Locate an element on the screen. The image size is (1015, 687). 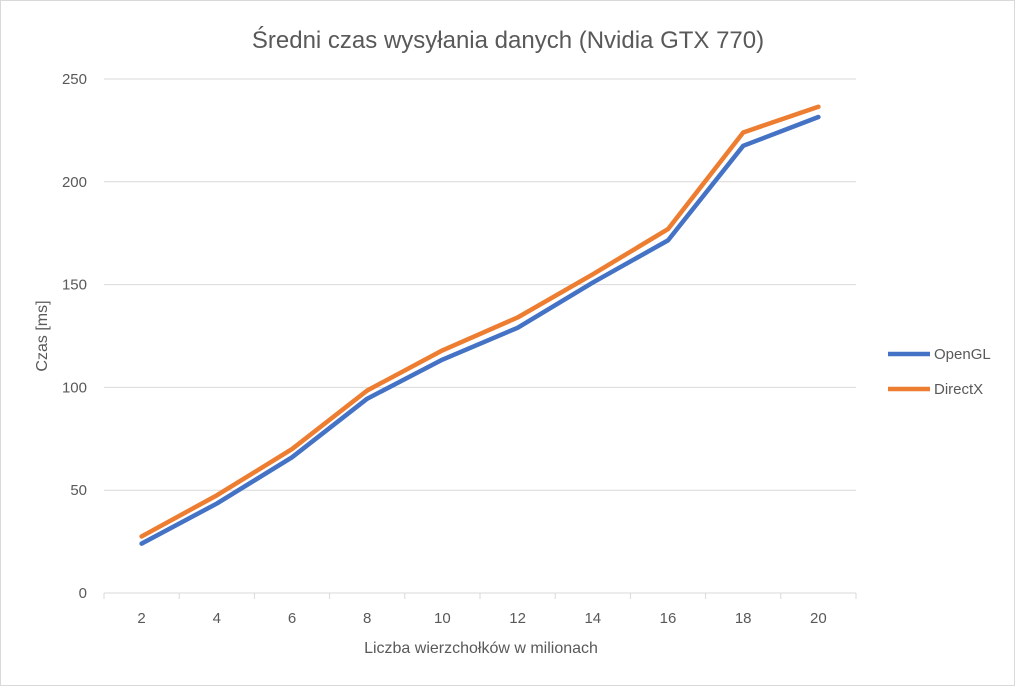
y-tick-label: 200 is located at coordinates (74, 182).